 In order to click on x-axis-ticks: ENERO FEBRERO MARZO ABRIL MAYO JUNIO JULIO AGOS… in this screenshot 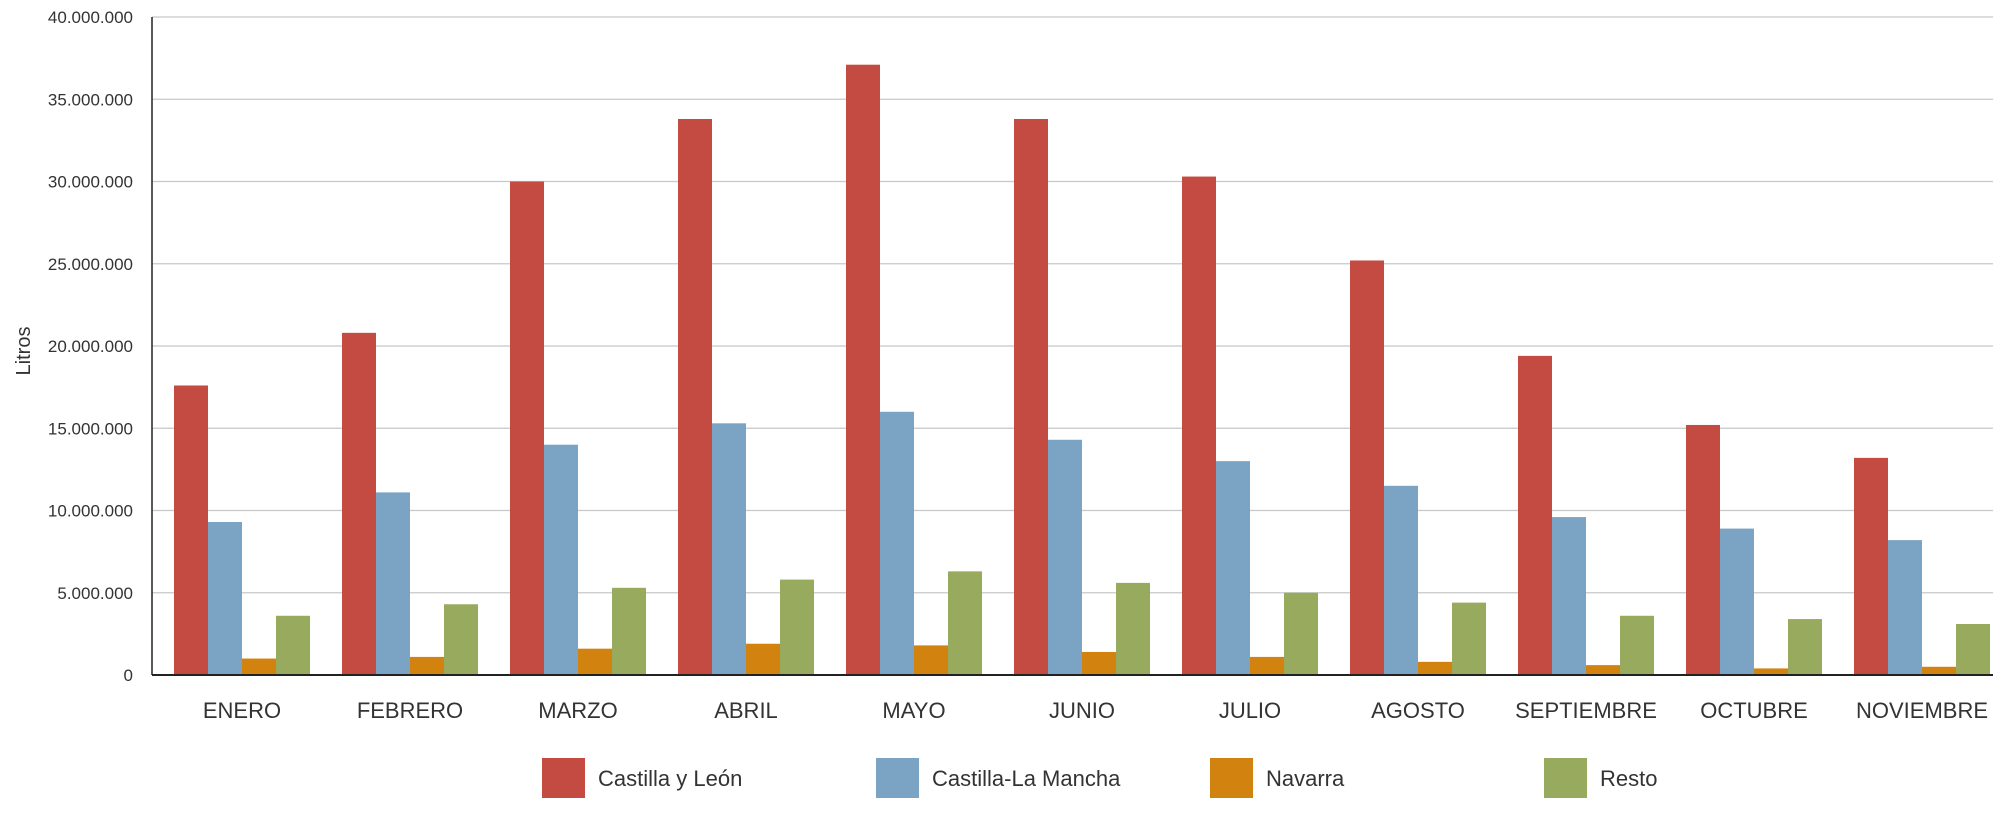, I will do `click(1095, 710)`.